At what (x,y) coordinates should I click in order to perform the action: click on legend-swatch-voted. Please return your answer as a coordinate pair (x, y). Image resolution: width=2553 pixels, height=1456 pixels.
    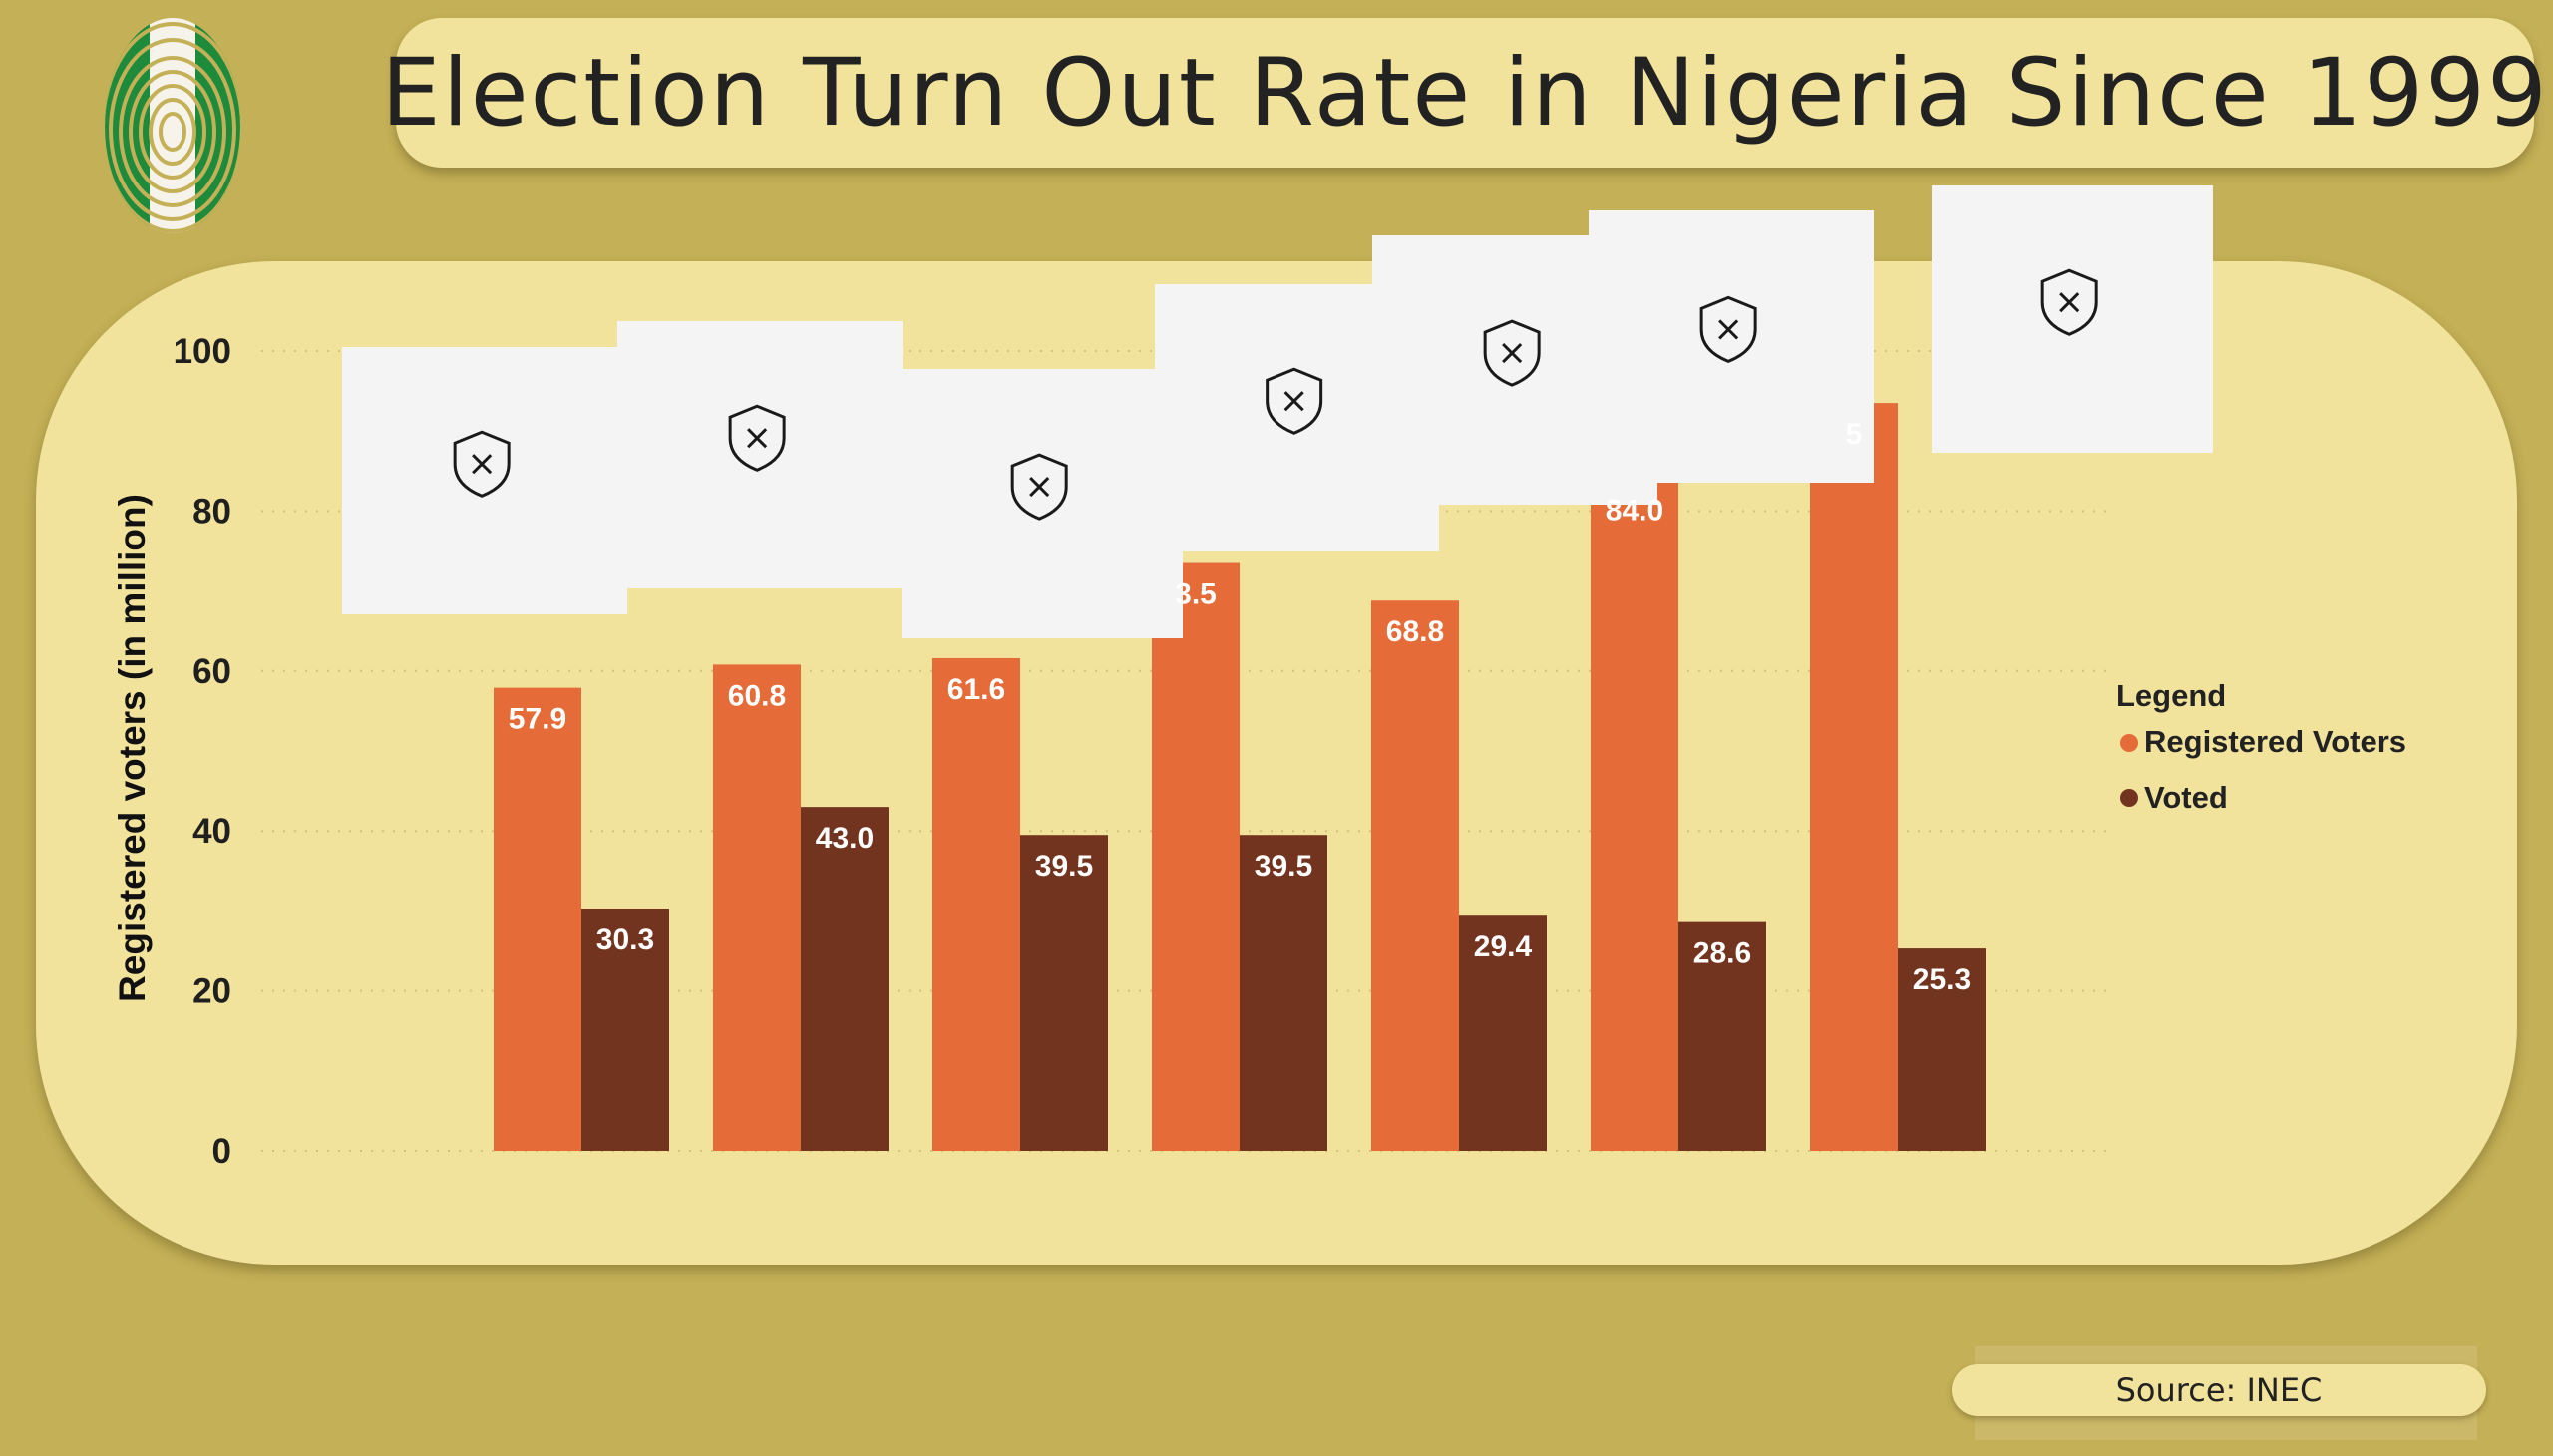
    Looking at the image, I should click on (2129, 798).